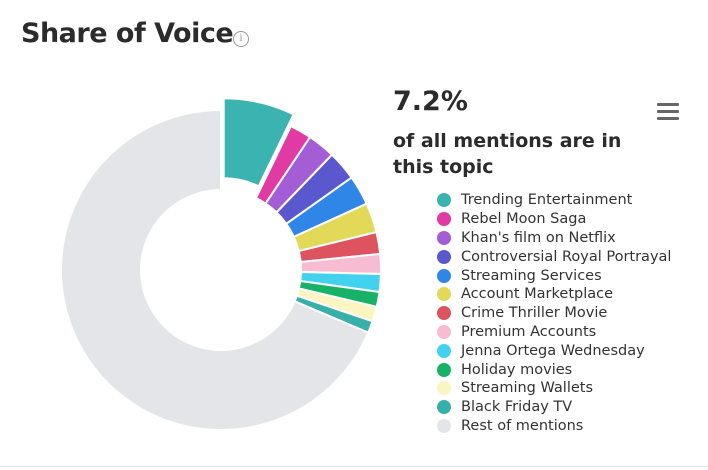  I want to click on legend-item: Streaming Services, so click(554, 275).